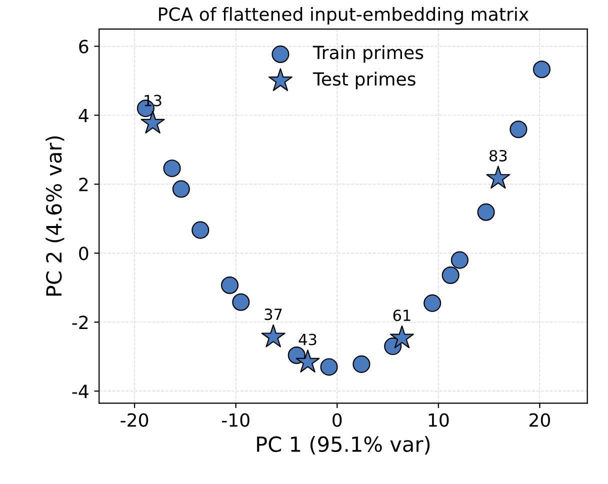  I want to click on legend-label: Train primes, so click(368, 54).